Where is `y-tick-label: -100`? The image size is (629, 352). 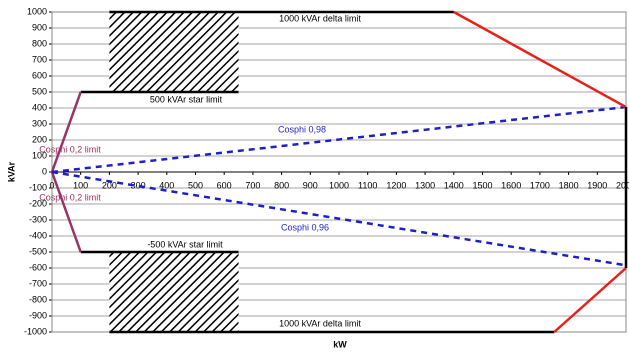 y-tick-label: -100 is located at coordinates (38, 187).